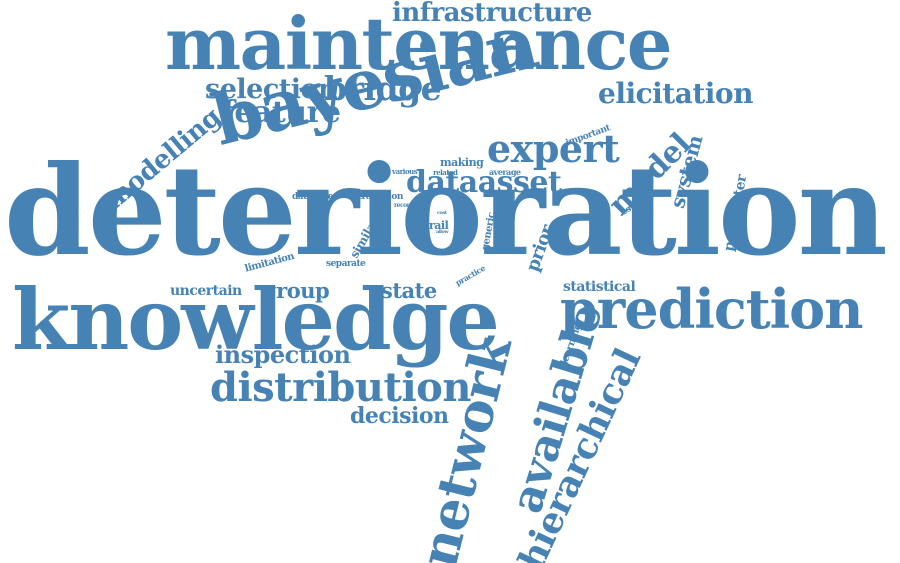 This screenshot has width=900, height=563. I want to click on word-distribution: distribution, so click(340, 387).